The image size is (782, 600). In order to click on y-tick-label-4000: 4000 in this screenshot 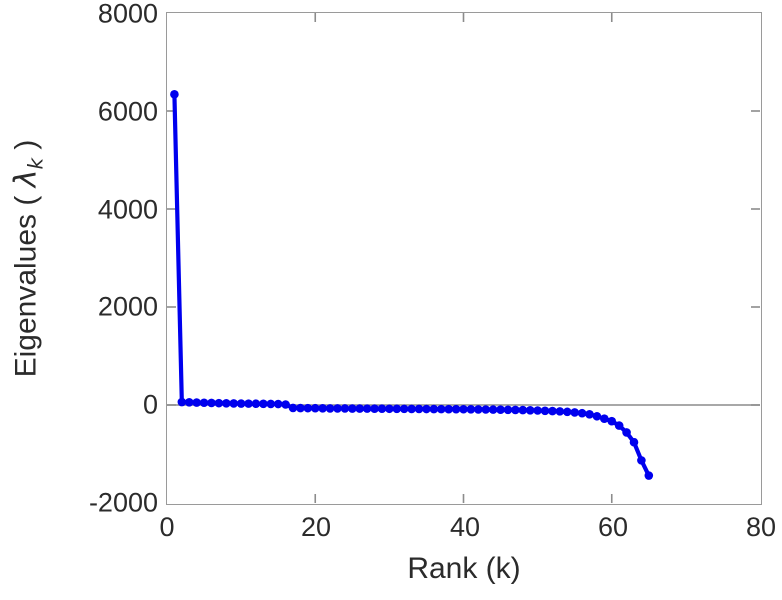, I will do `click(127, 209)`.